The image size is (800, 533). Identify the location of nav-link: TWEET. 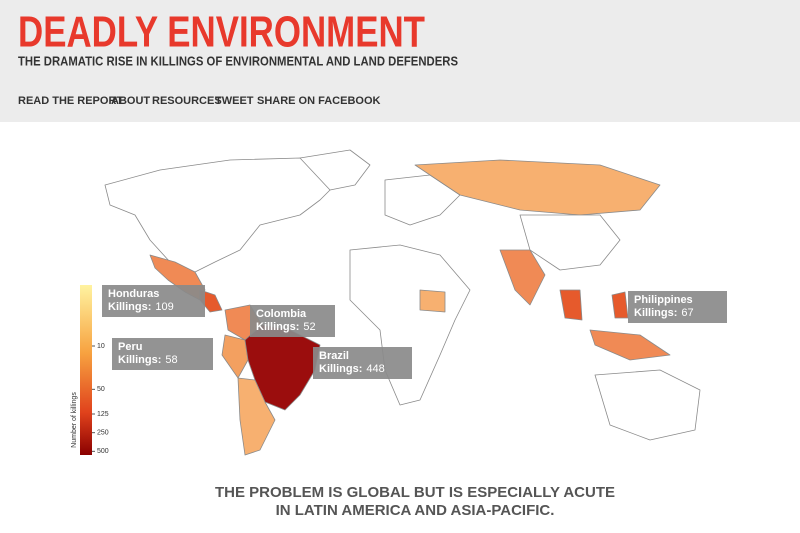
(234, 101).